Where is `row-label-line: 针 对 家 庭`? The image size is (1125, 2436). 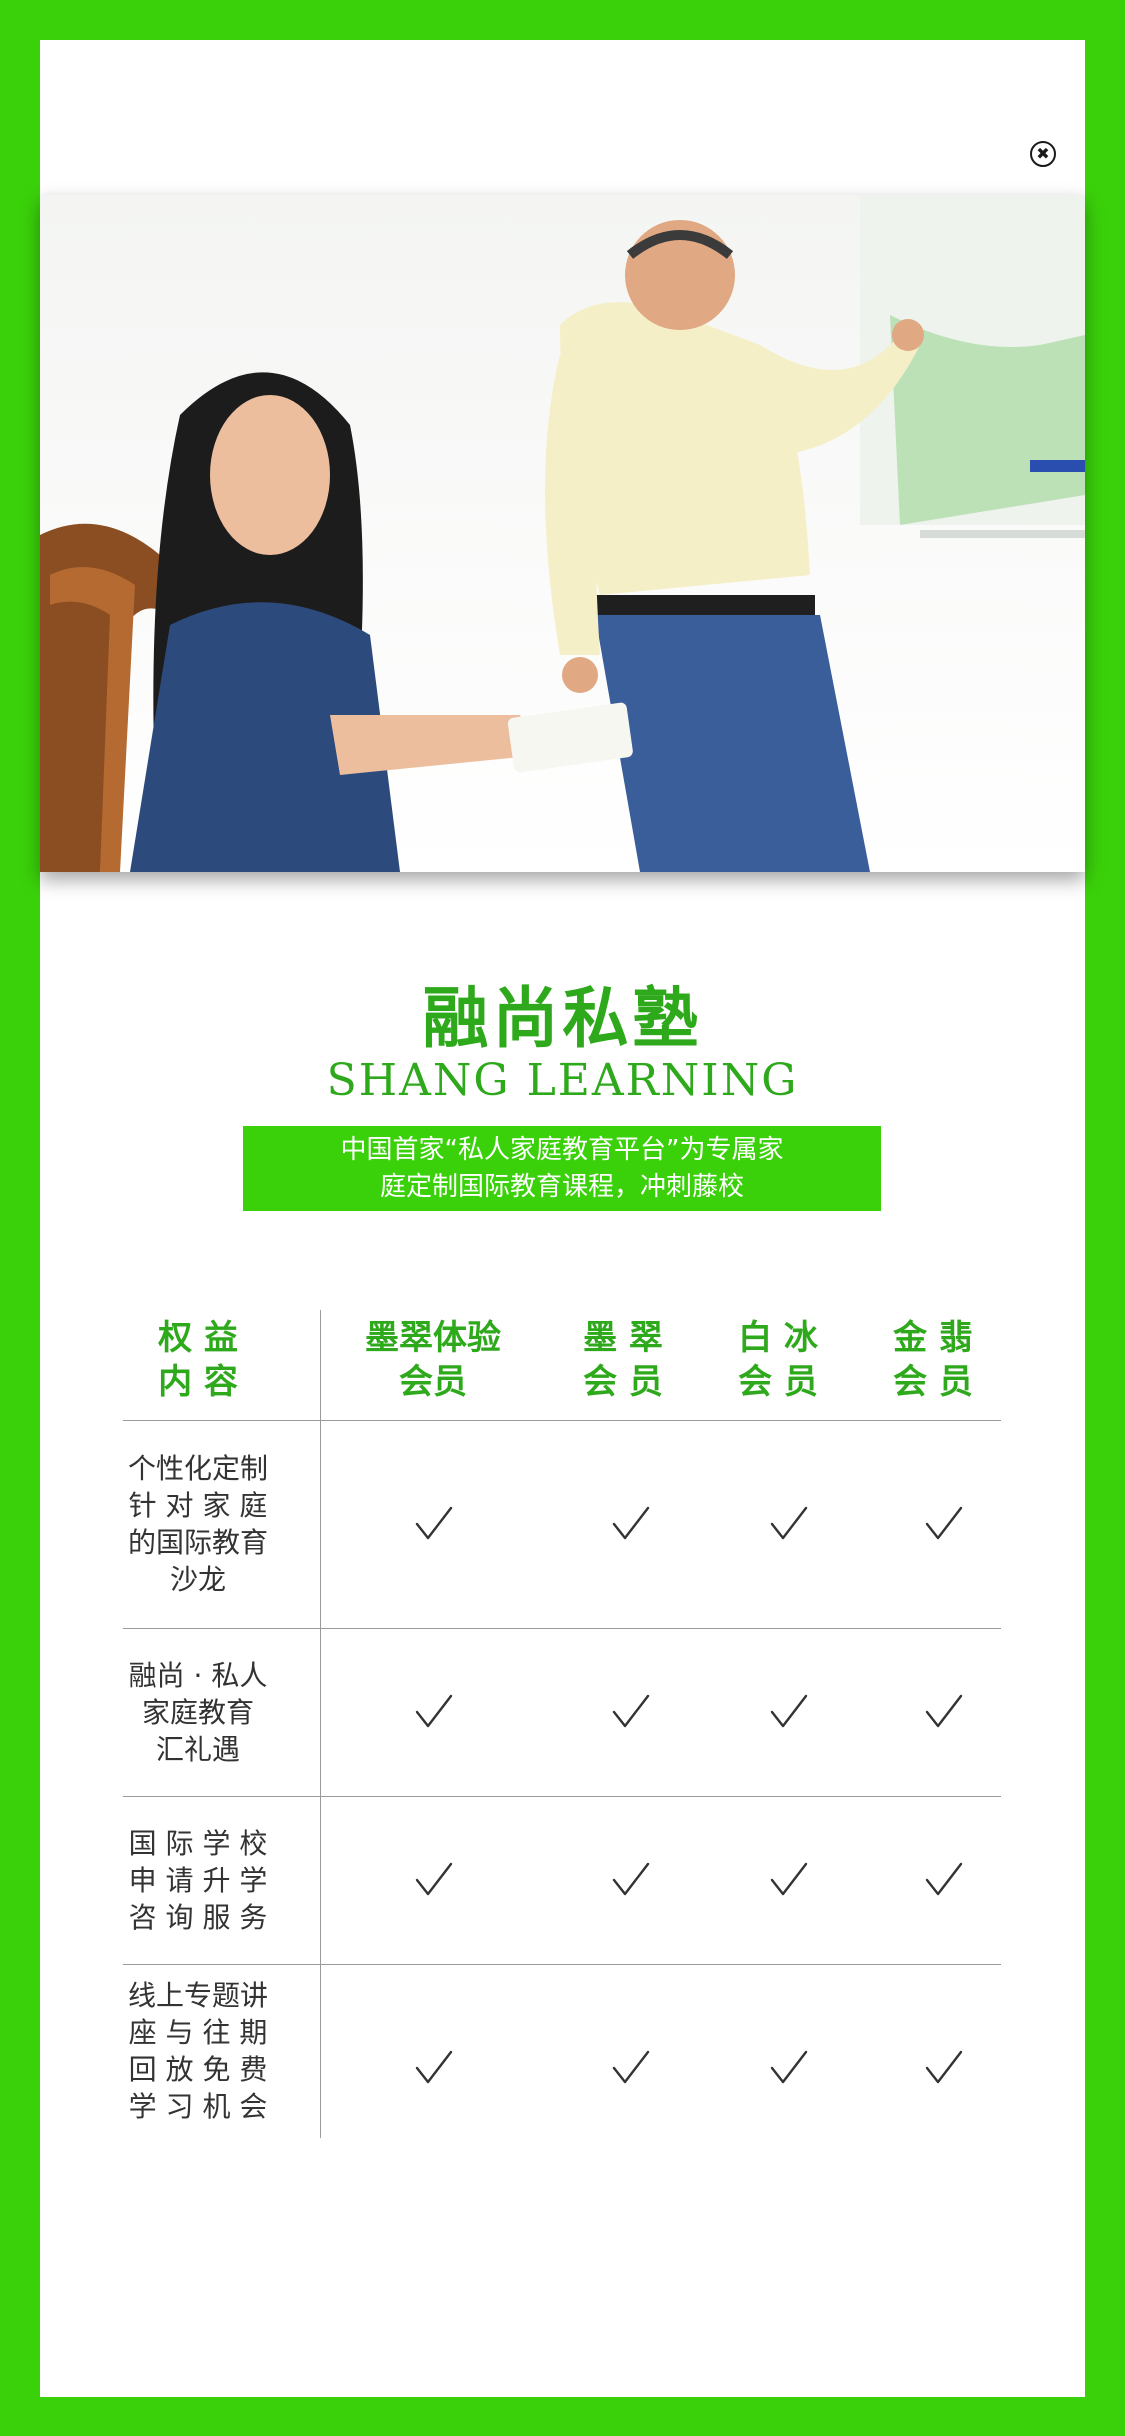
row-label-line: 针 对 家 庭 is located at coordinates (198, 1505).